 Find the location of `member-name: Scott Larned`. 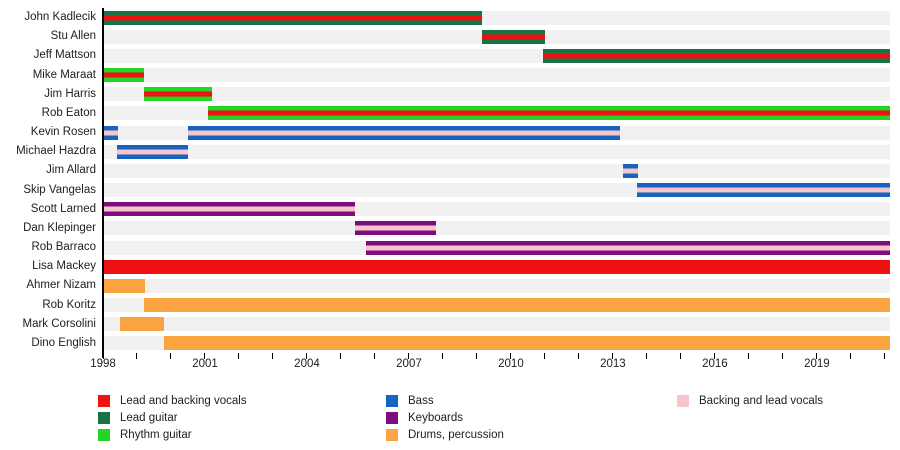

member-name: Scott Larned is located at coordinates (63, 208).